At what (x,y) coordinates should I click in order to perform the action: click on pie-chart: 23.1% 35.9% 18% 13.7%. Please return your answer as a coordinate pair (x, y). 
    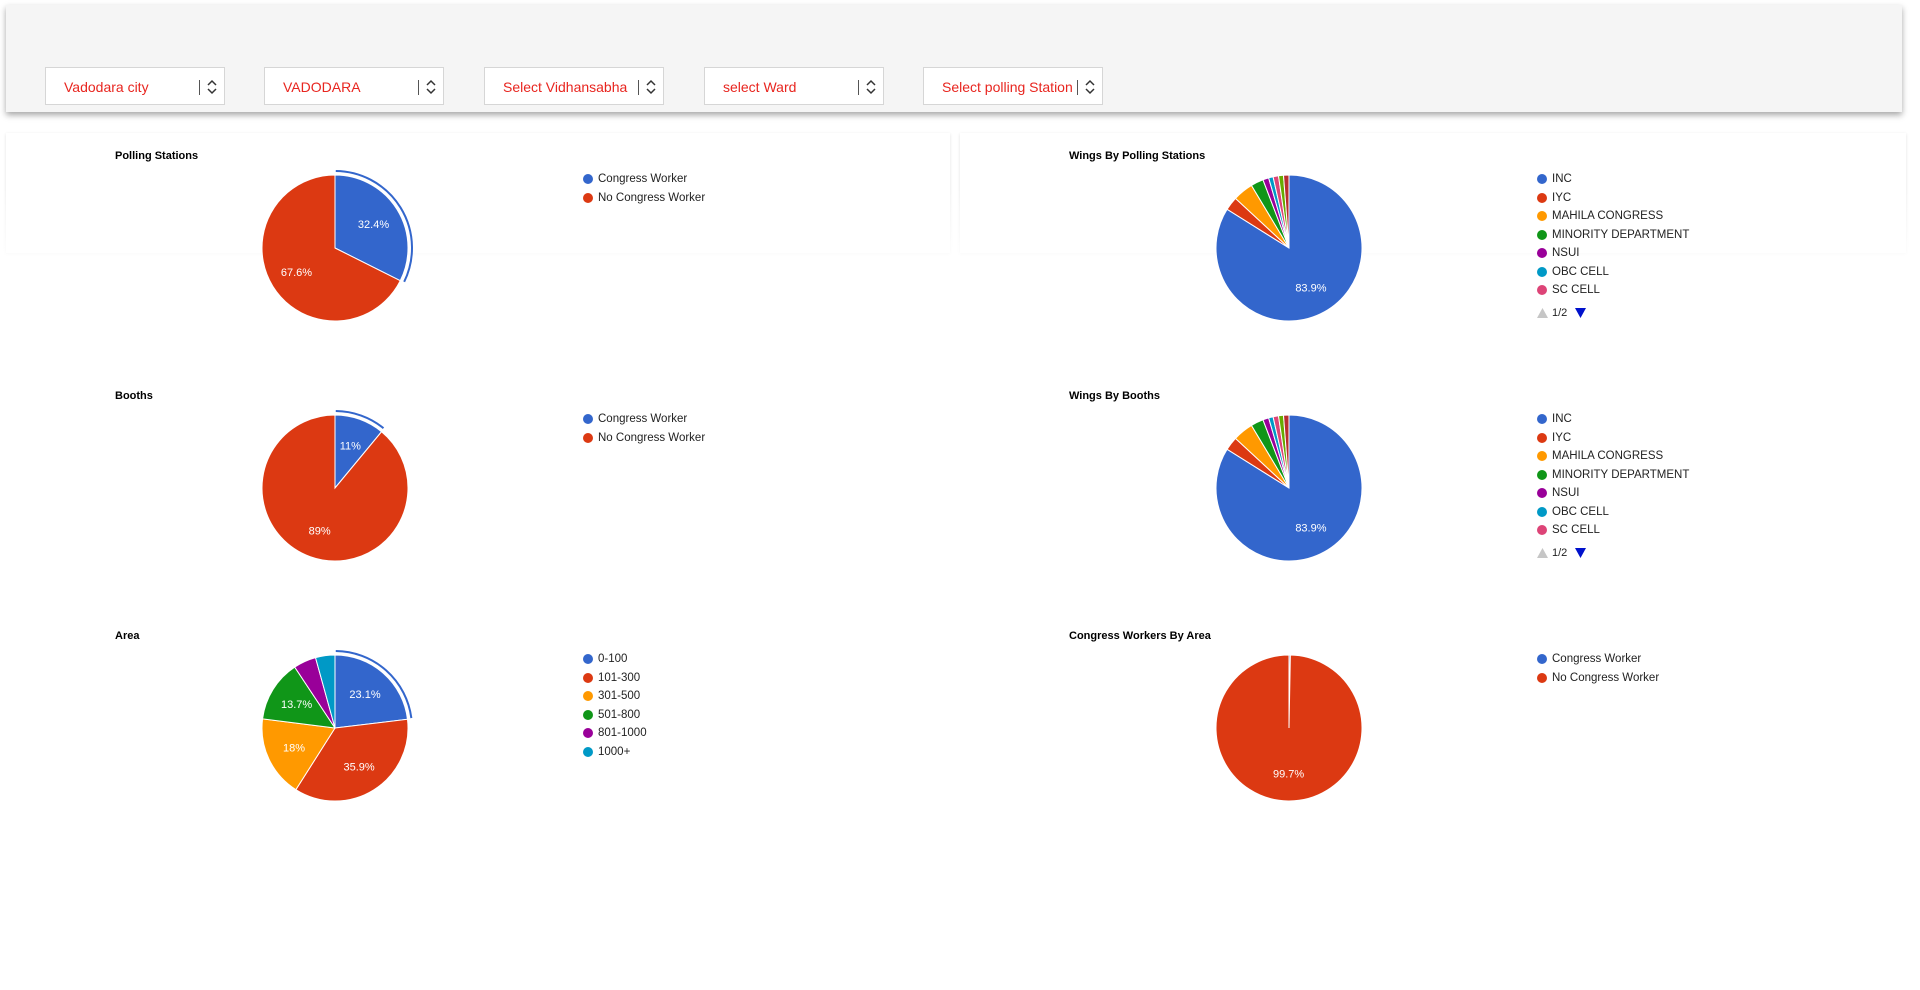
    Looking at the image, I should click on (337, 726).